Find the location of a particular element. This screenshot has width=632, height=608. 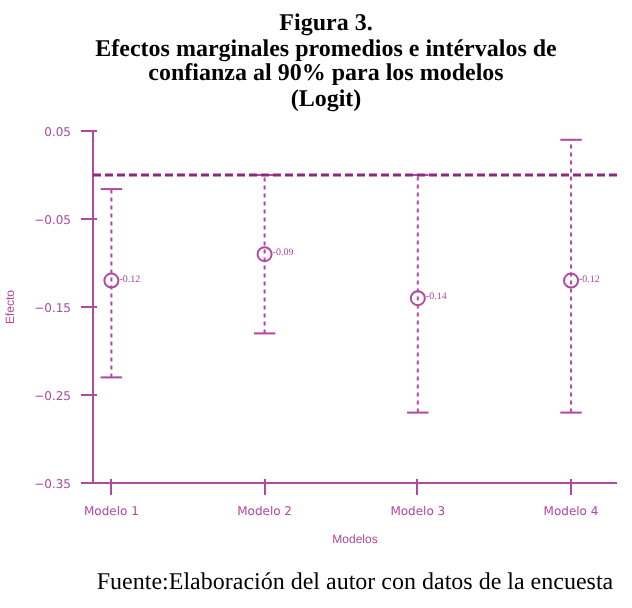

chart-title: Figura 3. Efectos marginales promedios e intérvalos de confianza al 90% para los modelos (Logit) is located at coordinates (326, 60).